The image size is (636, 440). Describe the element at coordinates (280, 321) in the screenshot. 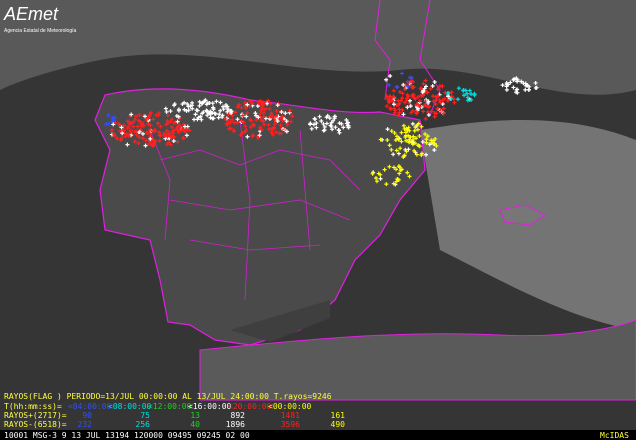

I see `land` at that location.